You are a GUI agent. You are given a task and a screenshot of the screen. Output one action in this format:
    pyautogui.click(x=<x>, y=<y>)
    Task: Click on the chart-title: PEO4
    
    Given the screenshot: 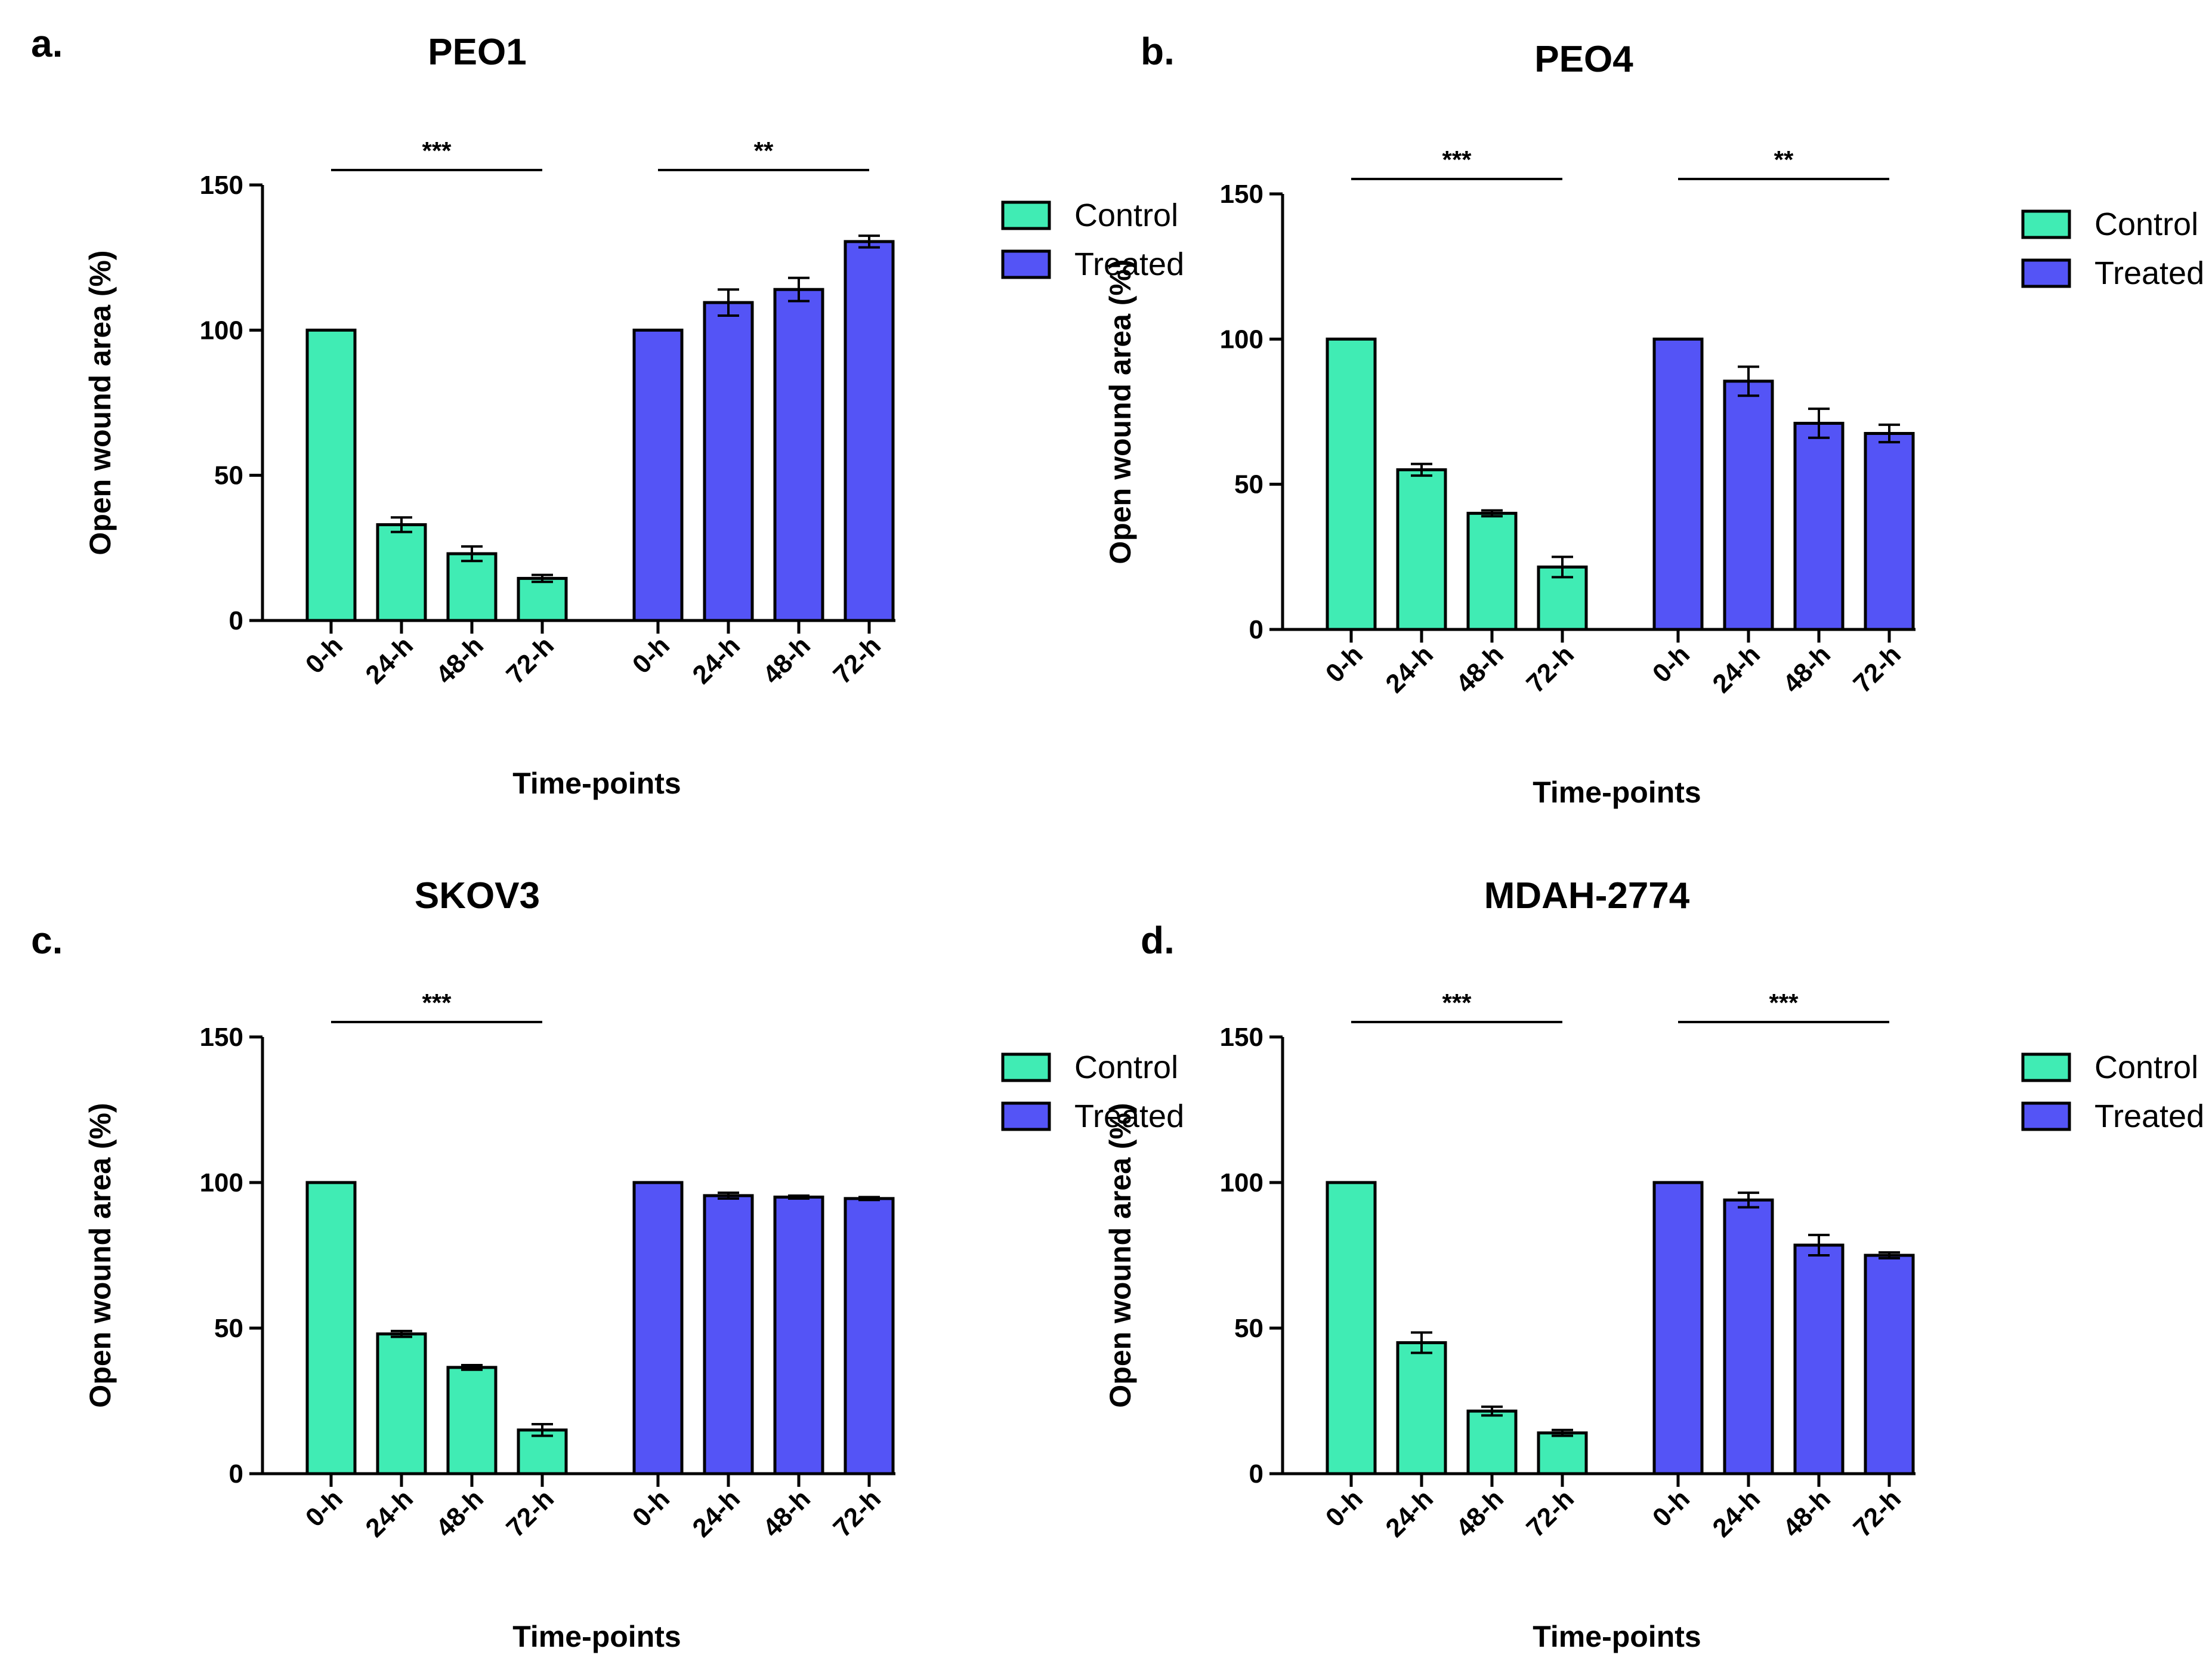 What is the action you would take?
    pyautogui.click(x=1583, y=59)
    